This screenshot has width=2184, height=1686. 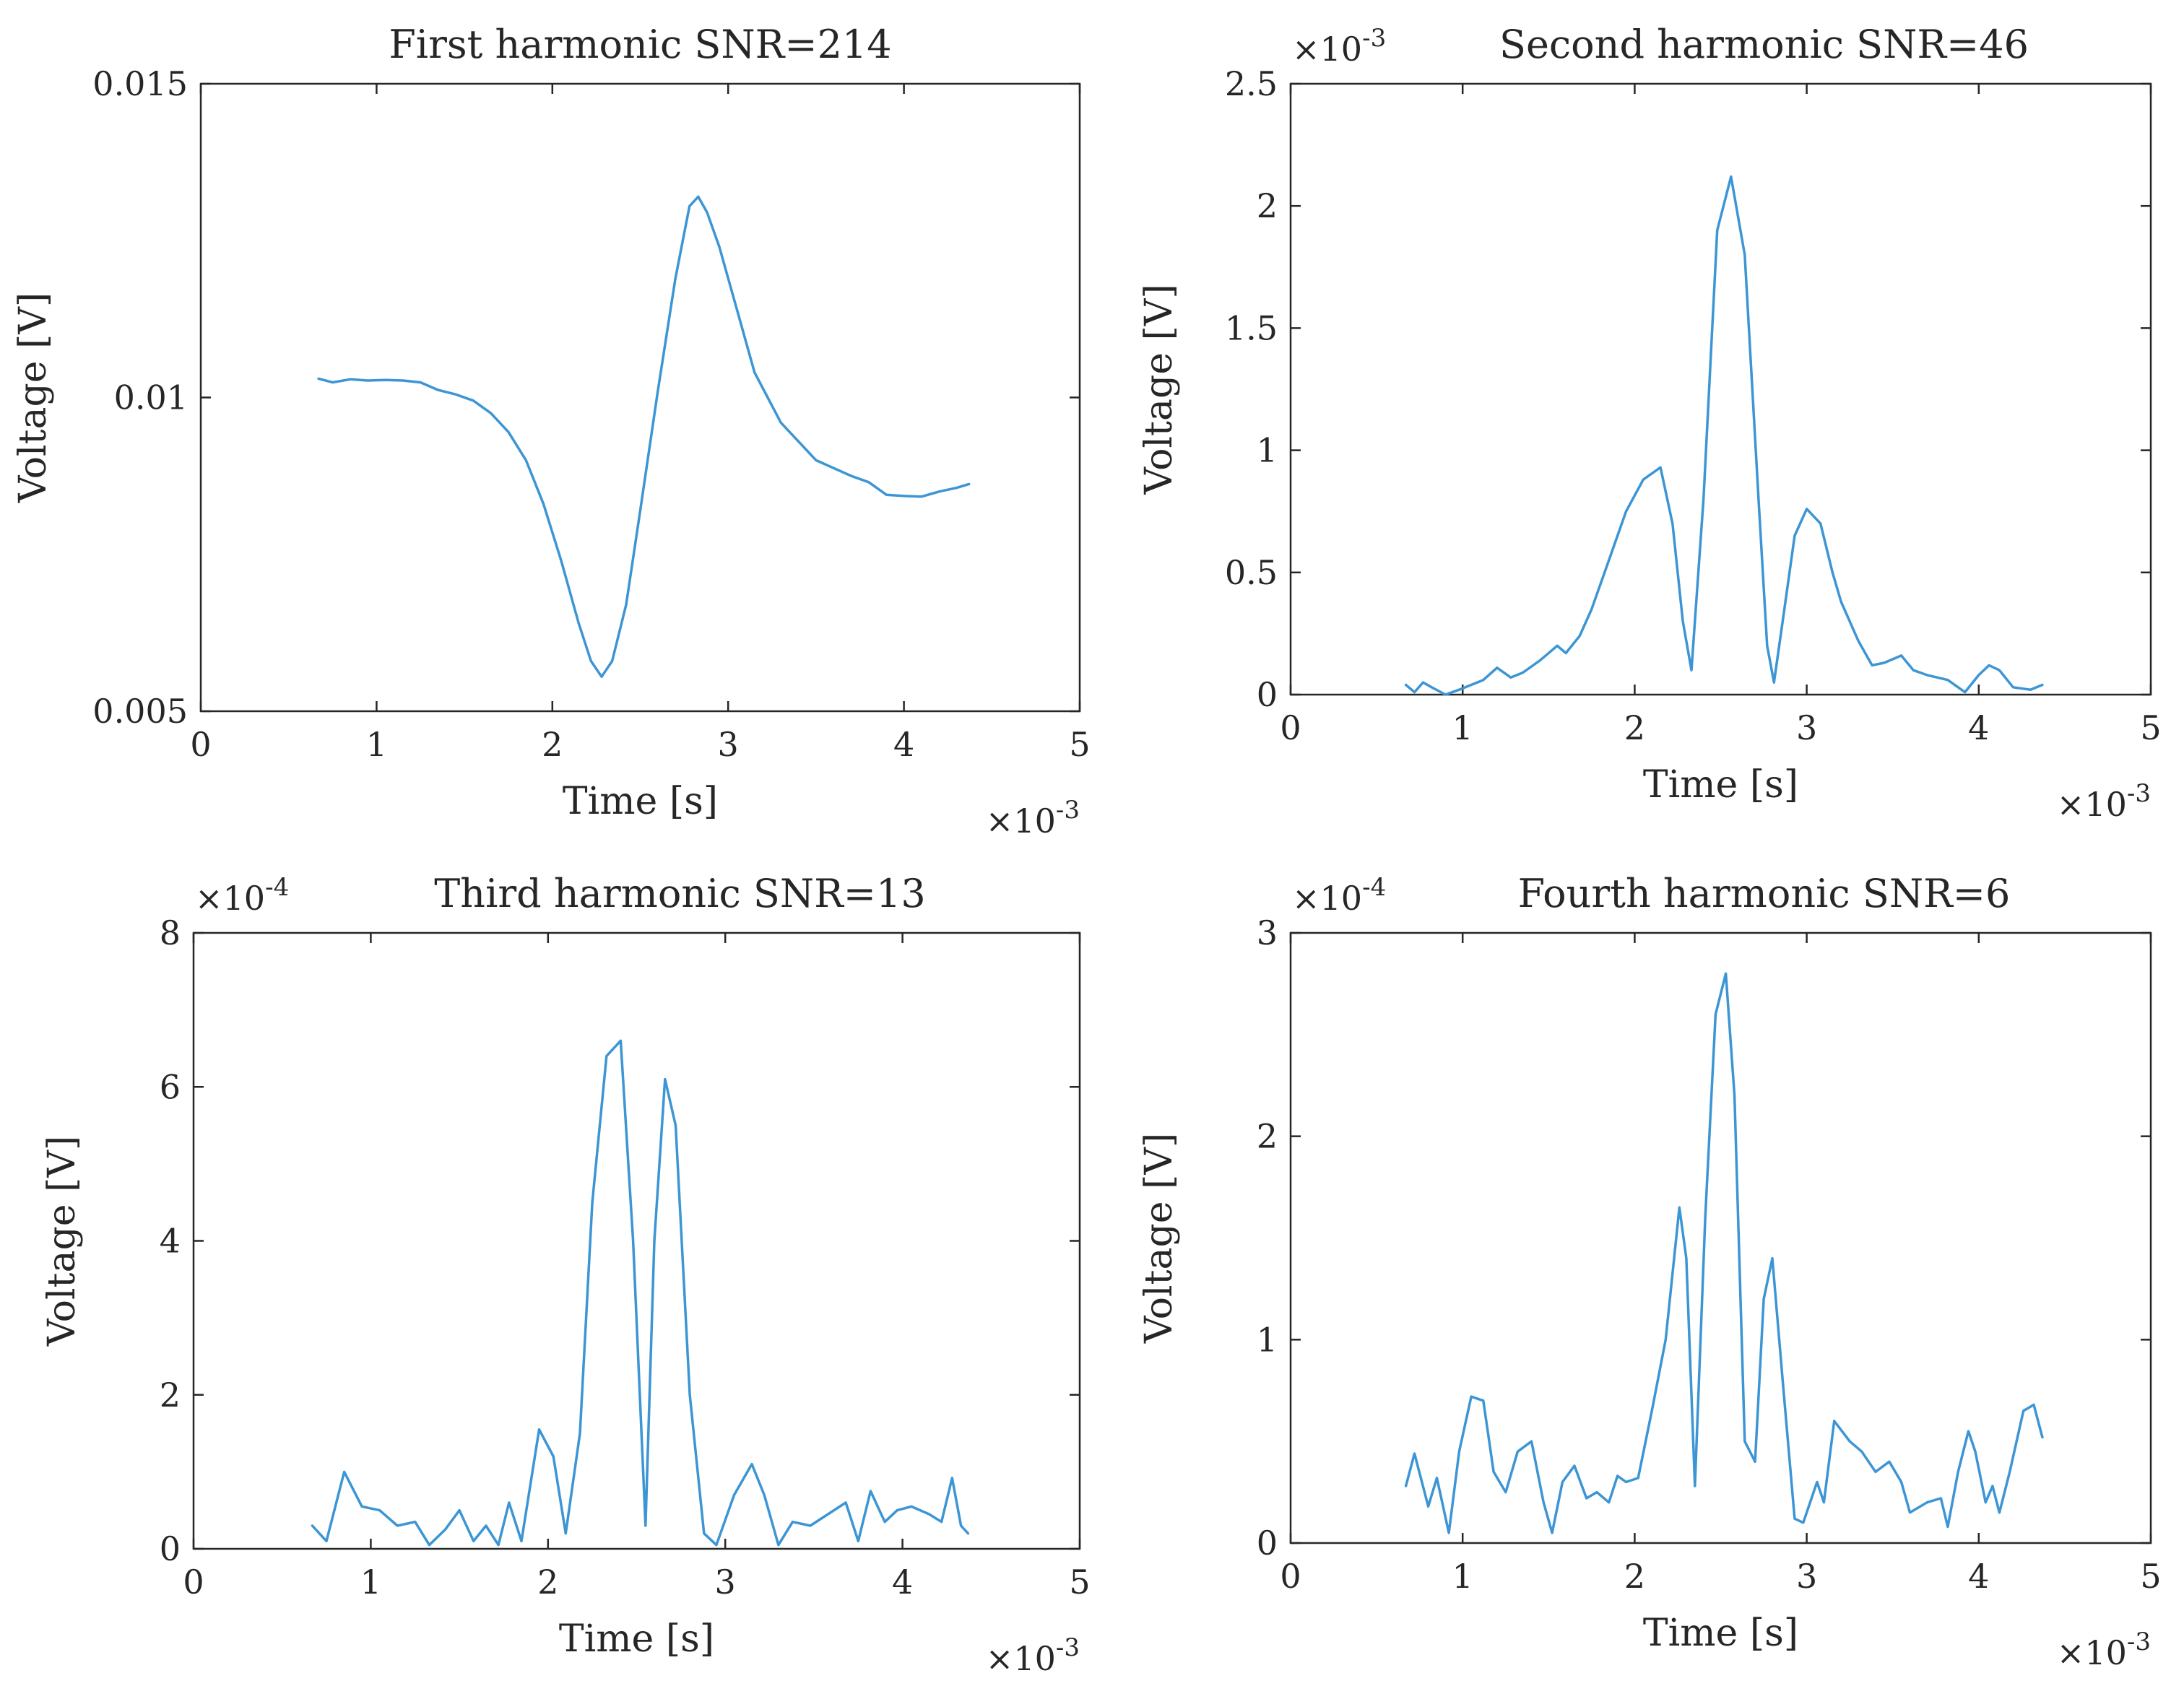 What do you see at coordinates (903, 744) in the screenshot?
I see `first-harmonic-xtick-label: 4` at bounding box center [903, 744].